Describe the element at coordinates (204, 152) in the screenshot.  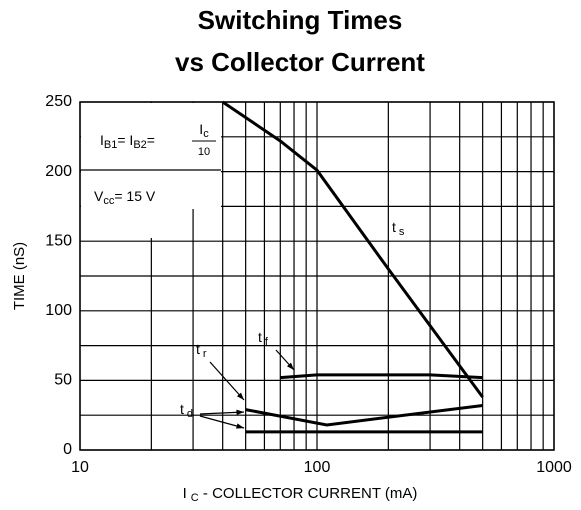
I see `fraction-denominator: 10` at that location.